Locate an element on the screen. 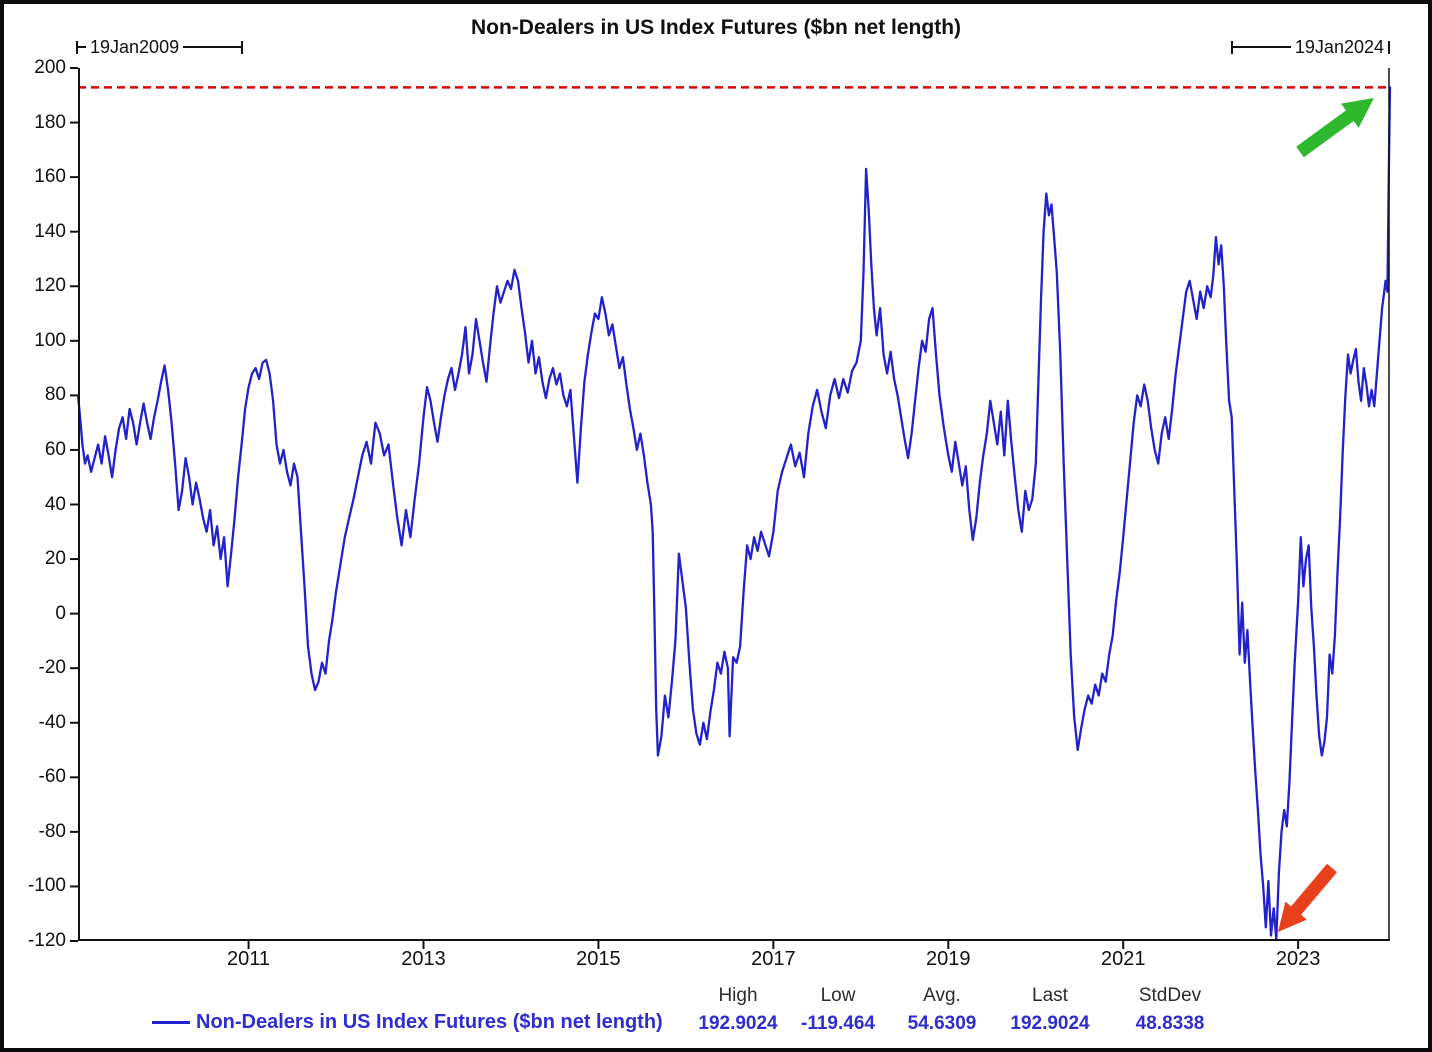 The height and width of the screenshot is (1052, 1432). stat-header-low: Low is located at coordinates (838, 995).